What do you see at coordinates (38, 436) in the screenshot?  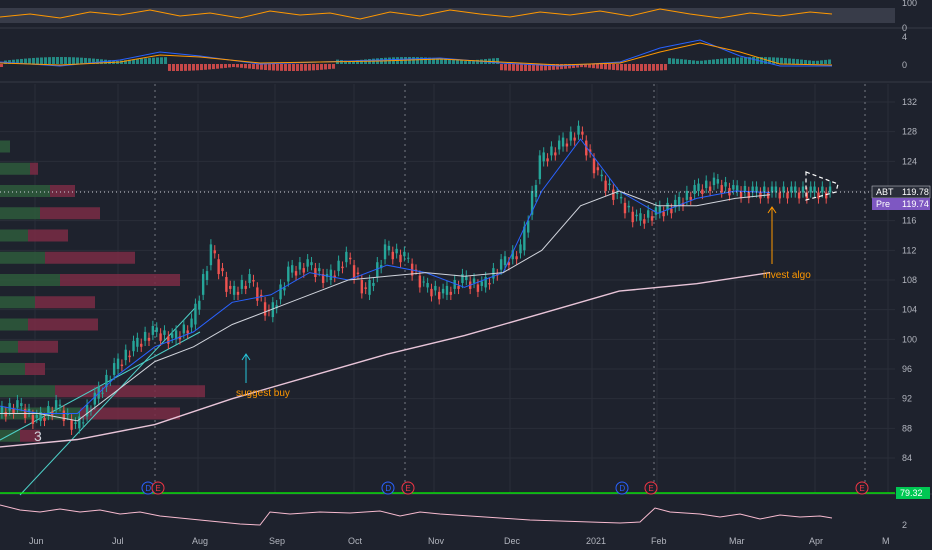 I see `wave-count-label: 3` at bounding box center [38, 436].